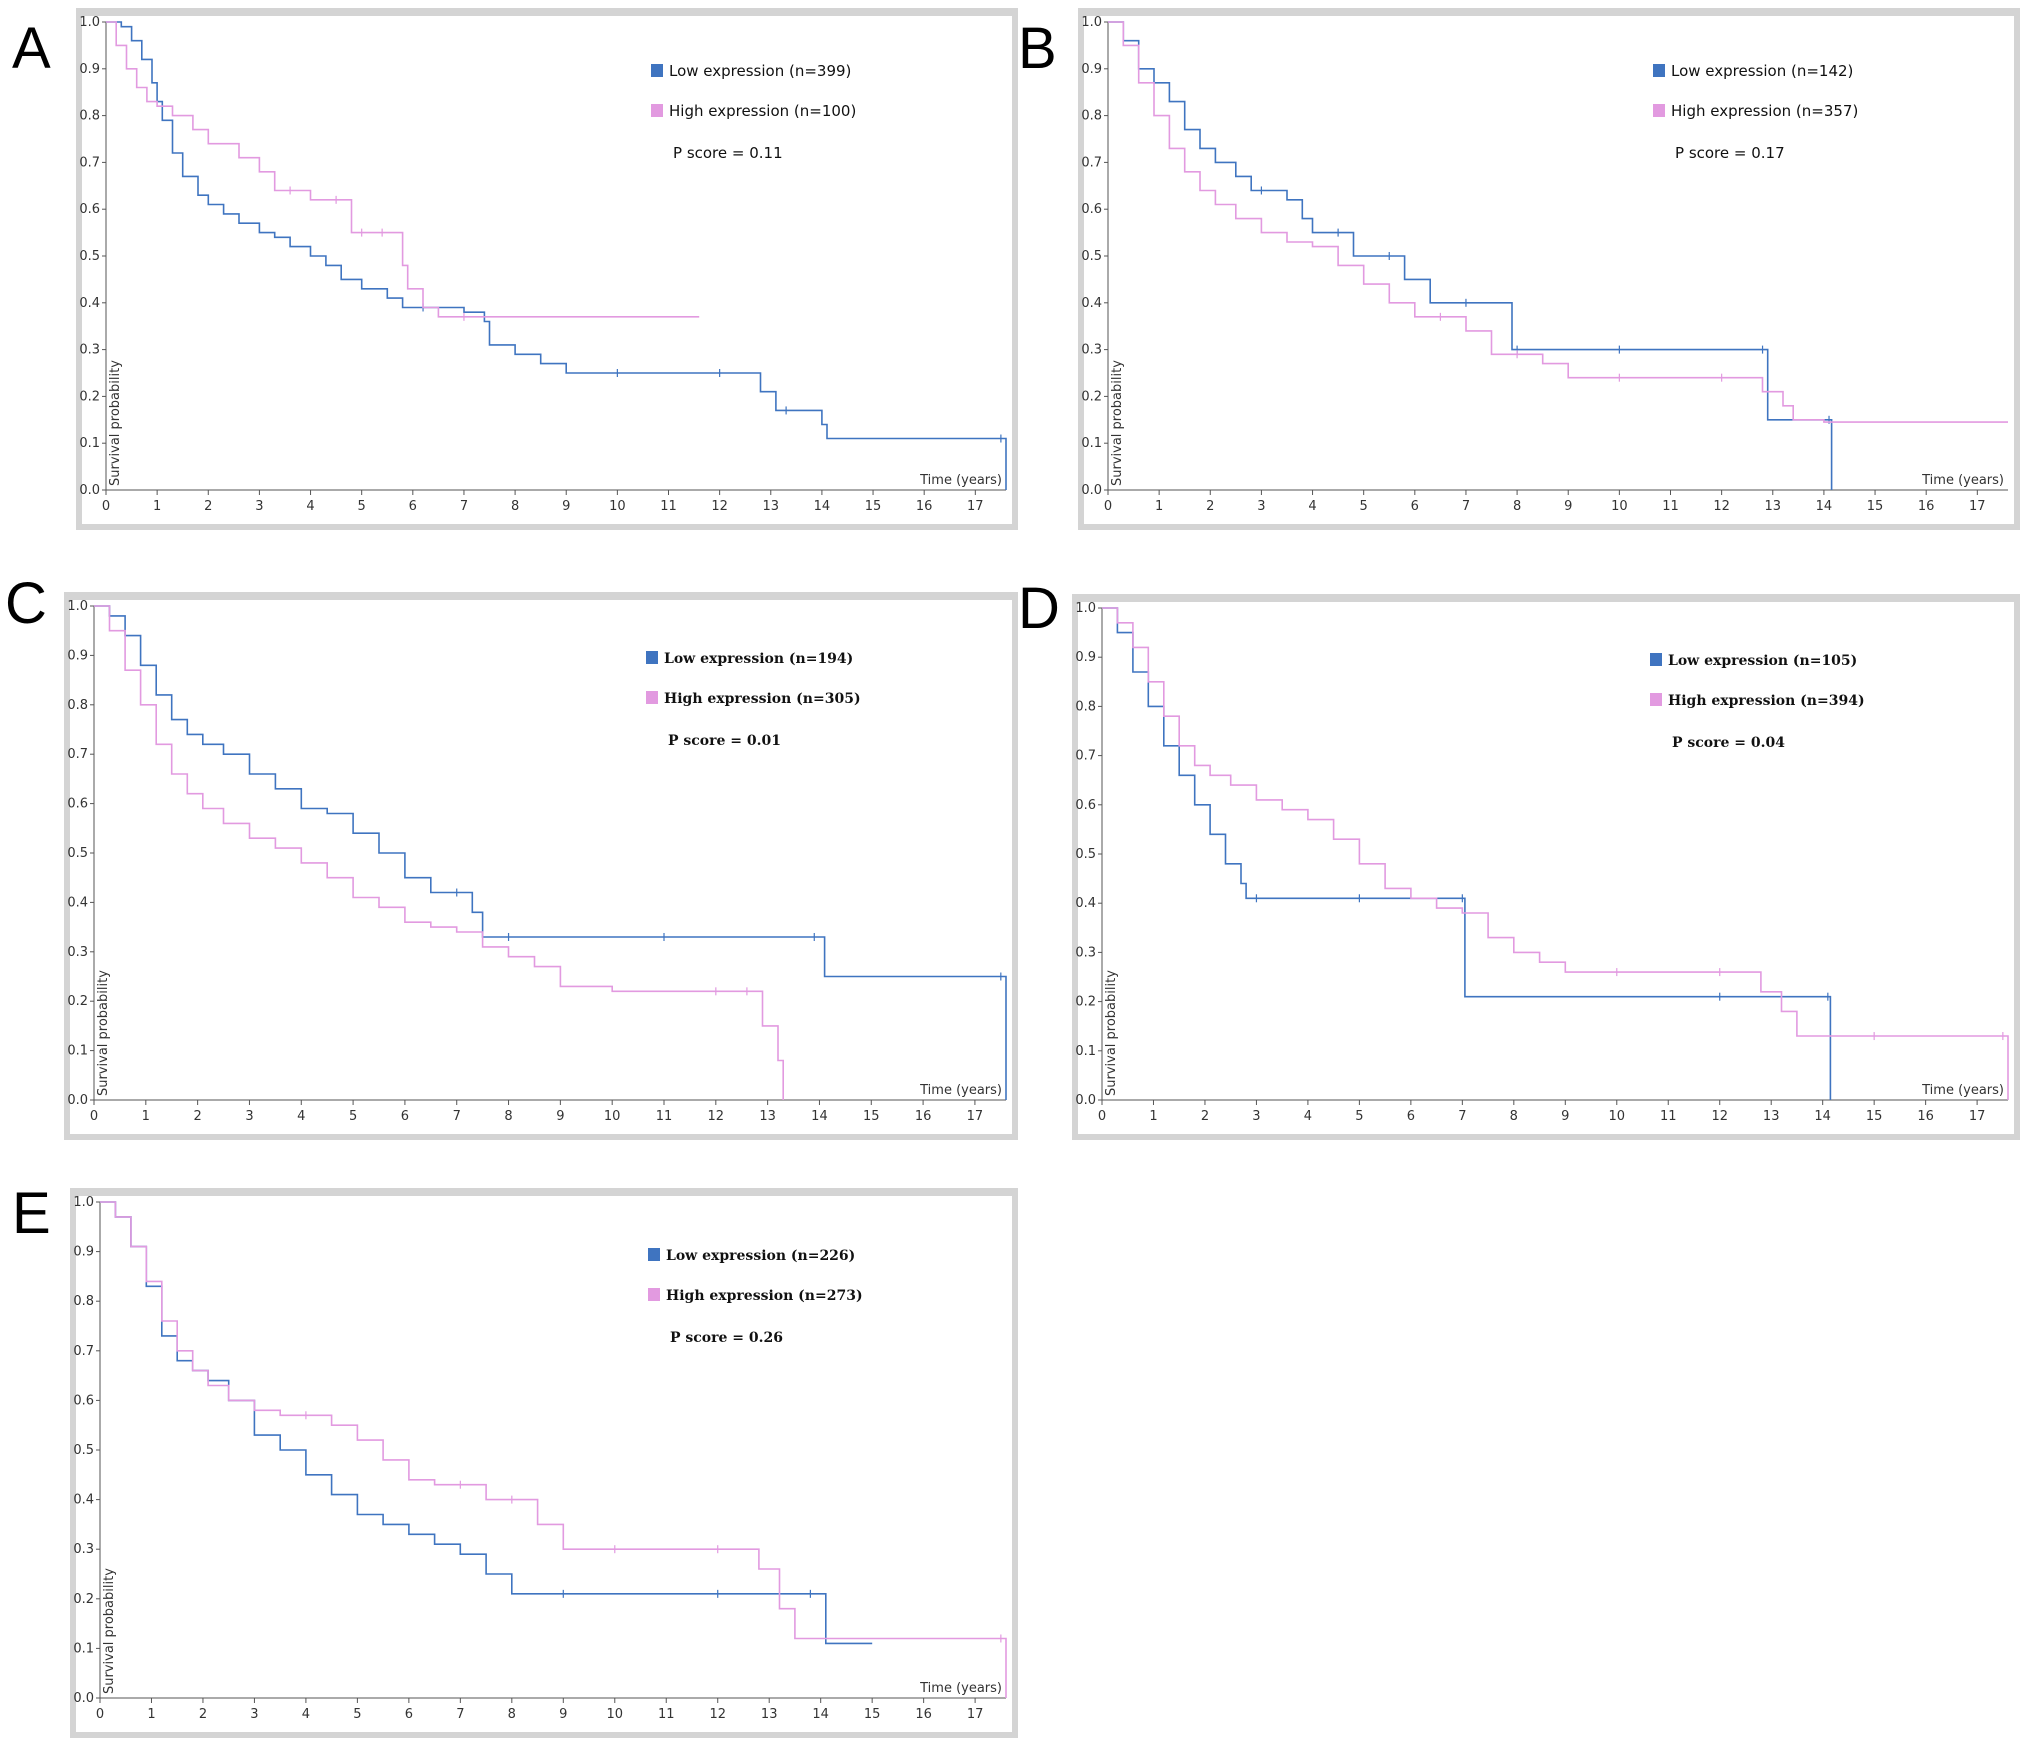 The height and width of the screenshot is (1754, 2024). What do you see at coordinates (960, 480) in the screenshot?
I see `x-axis-label: Time (years)` at bounding box center [960, 480].